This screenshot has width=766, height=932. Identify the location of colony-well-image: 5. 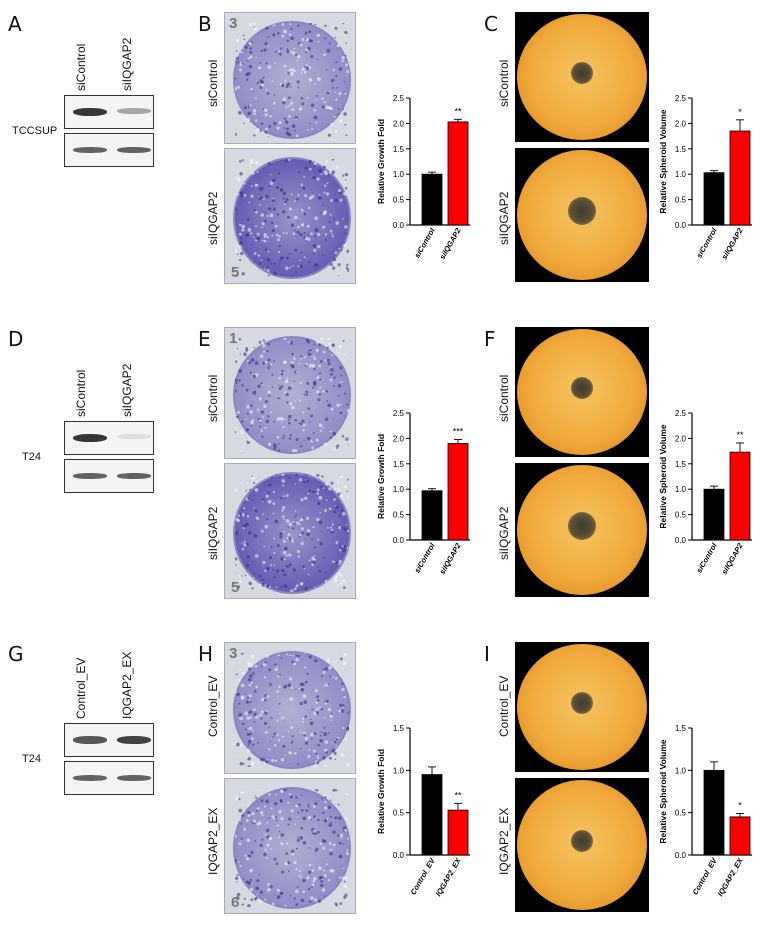
(290, 531).